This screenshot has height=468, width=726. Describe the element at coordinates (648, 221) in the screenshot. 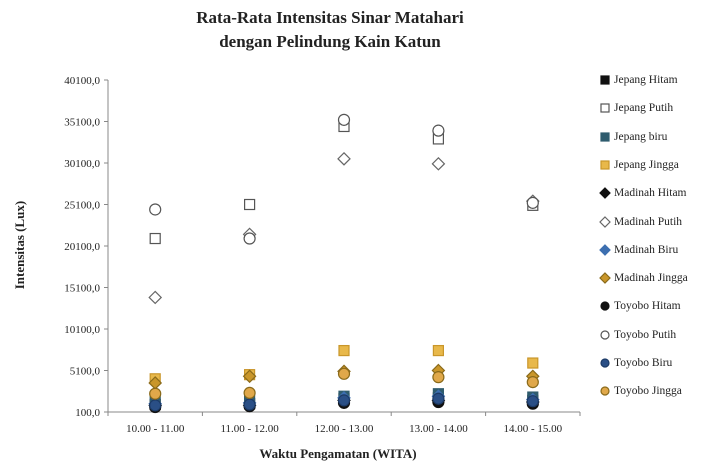

I see `legend-label: Madinah Putih` at that location.